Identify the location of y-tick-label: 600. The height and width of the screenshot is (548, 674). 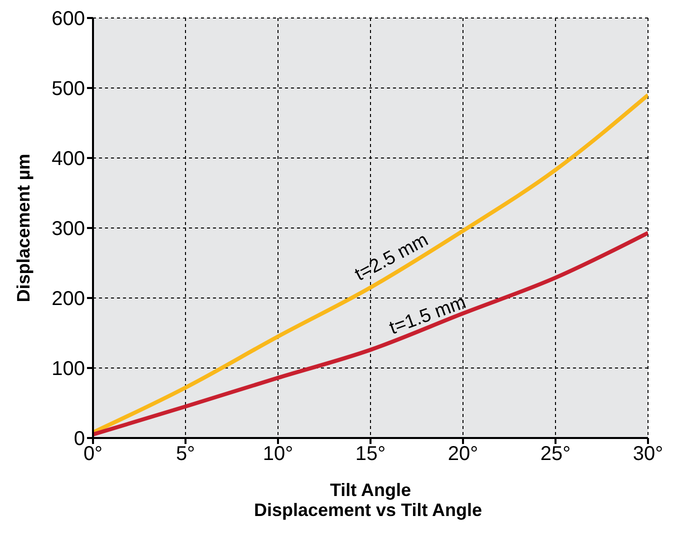
(68, 19).